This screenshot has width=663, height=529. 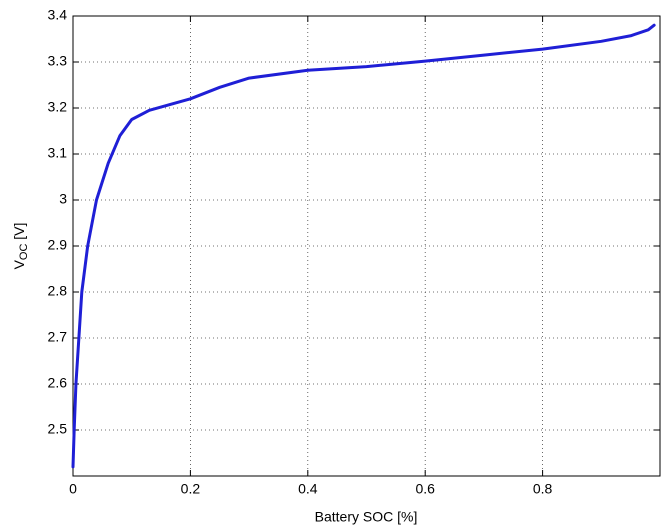 What do you see at coordinates (58, 61) in the screenshot?
I see `y-tick-label: 3.3` at bounding box center [58, 61].